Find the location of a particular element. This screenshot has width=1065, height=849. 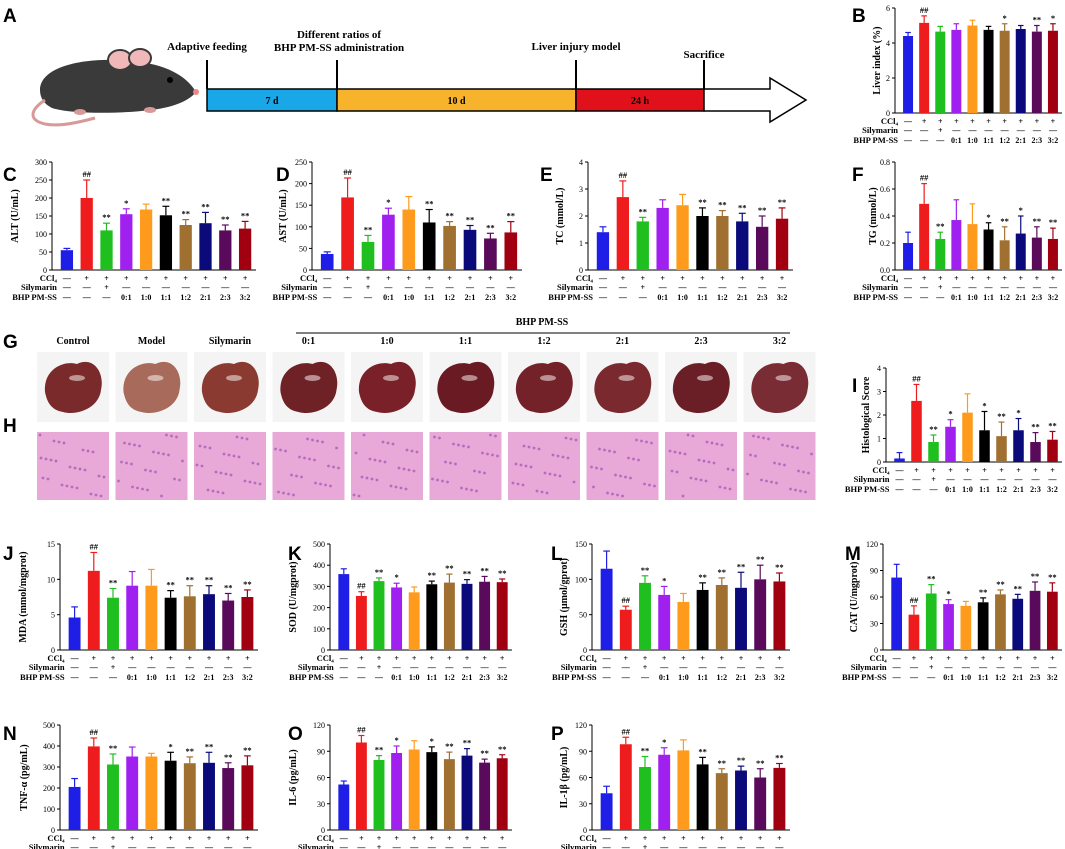

row-label-silymarin: Silymarin is located at coordinates (880, 287).